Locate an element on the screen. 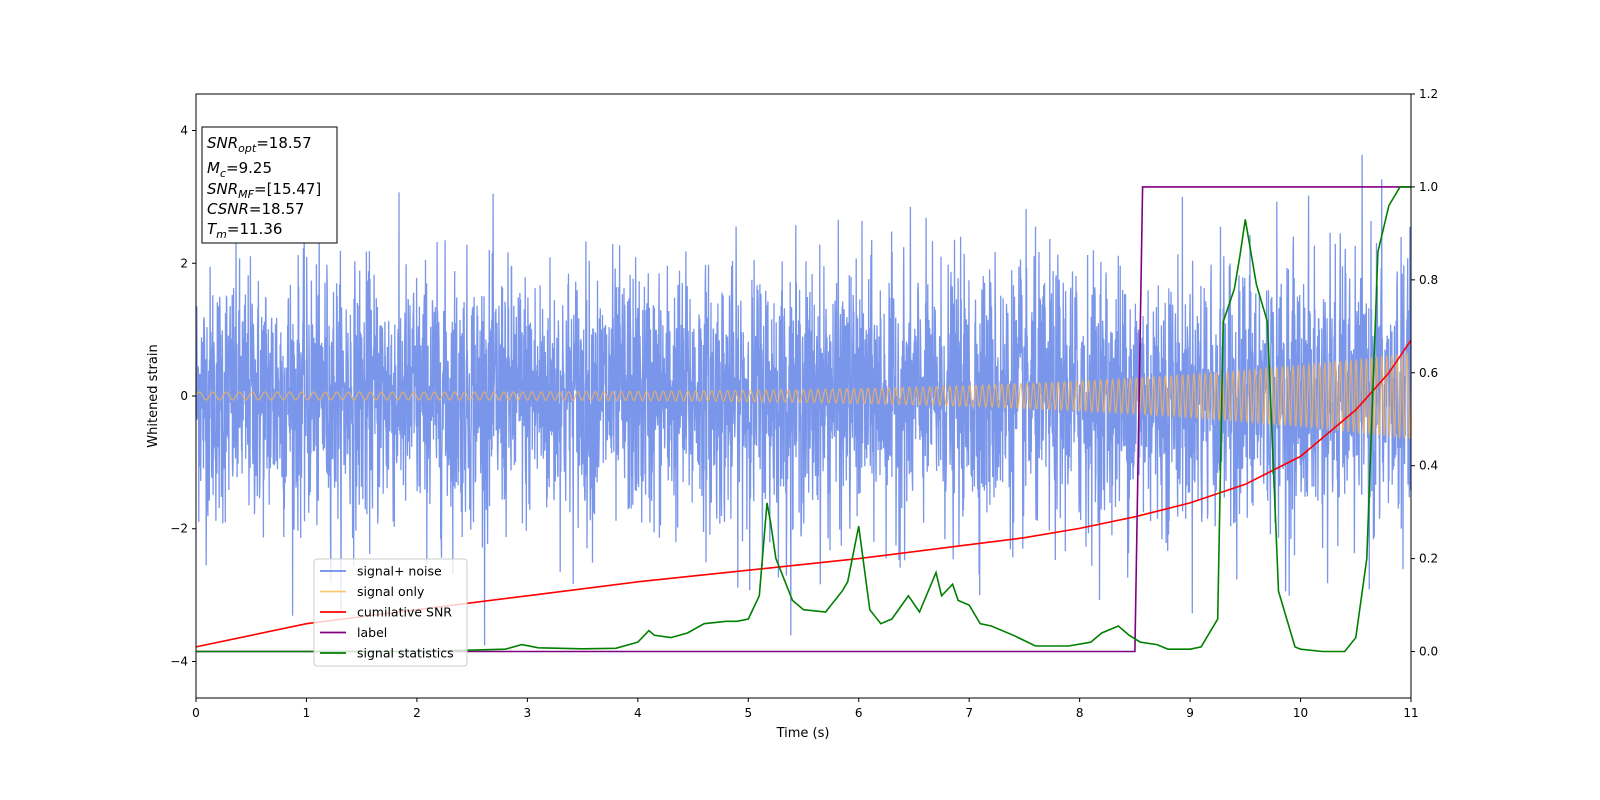 The height and width of the screenshot is (800, 1600). annotation-frame is located at coordinates (269, 185).